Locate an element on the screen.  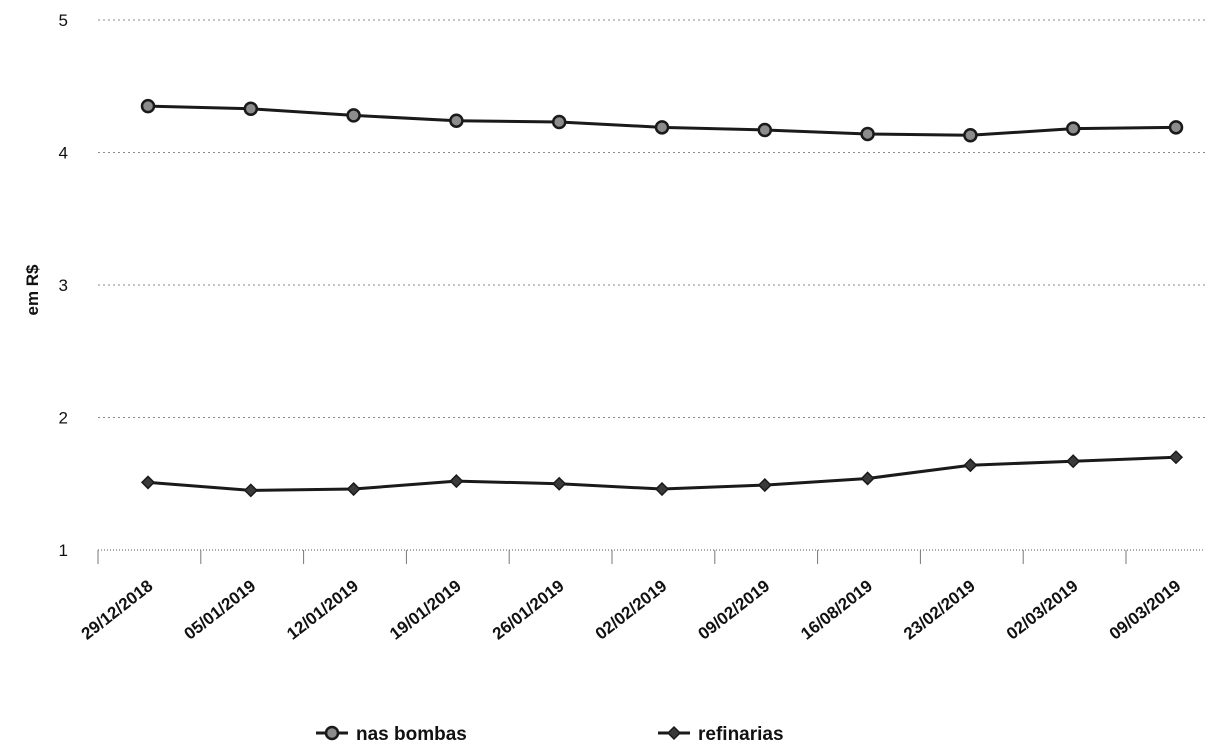
x-tick-label: 29/12/2018 is located at coordinates (117, 609).